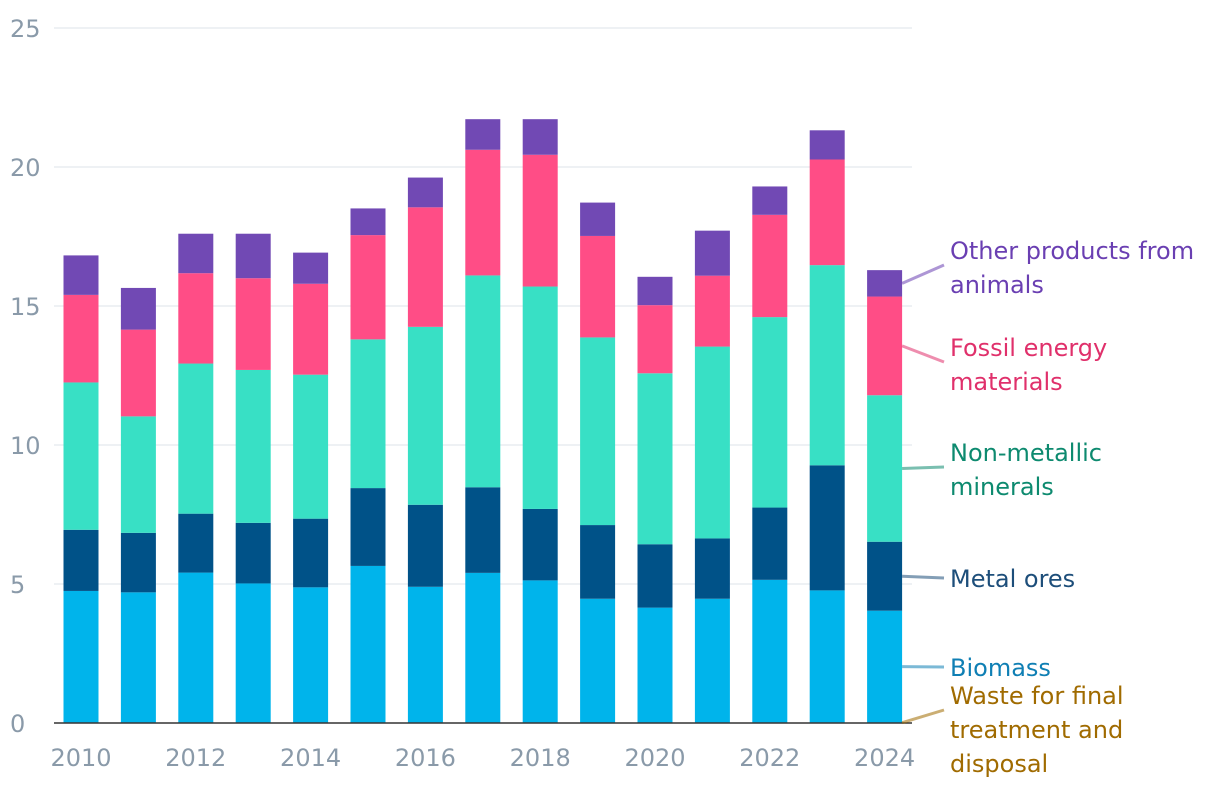  I want to click on legend-label: Waste for final treatment and disposal, so click(1037, 730).